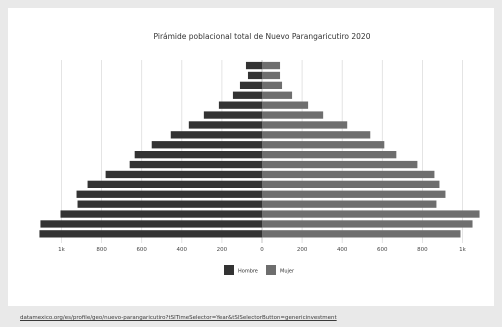  Describe the element at coordinates (259, 270) in the screenshot. I see `chart-legend: Hombre Mujer` at that location.